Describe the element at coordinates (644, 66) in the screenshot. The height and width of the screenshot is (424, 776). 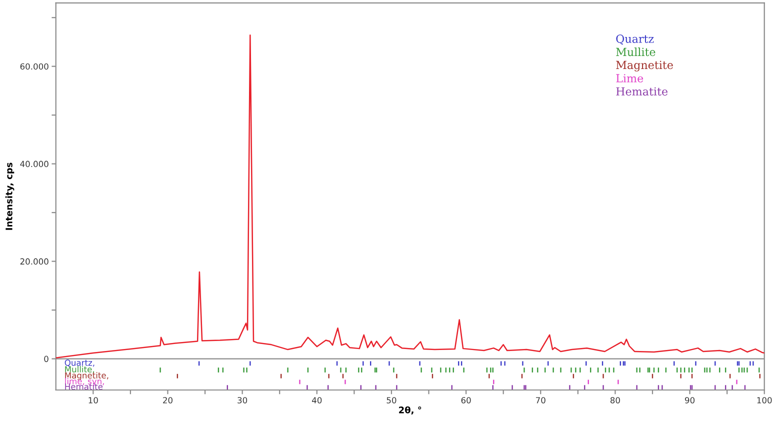
I see `text: Magnetite` at that location.